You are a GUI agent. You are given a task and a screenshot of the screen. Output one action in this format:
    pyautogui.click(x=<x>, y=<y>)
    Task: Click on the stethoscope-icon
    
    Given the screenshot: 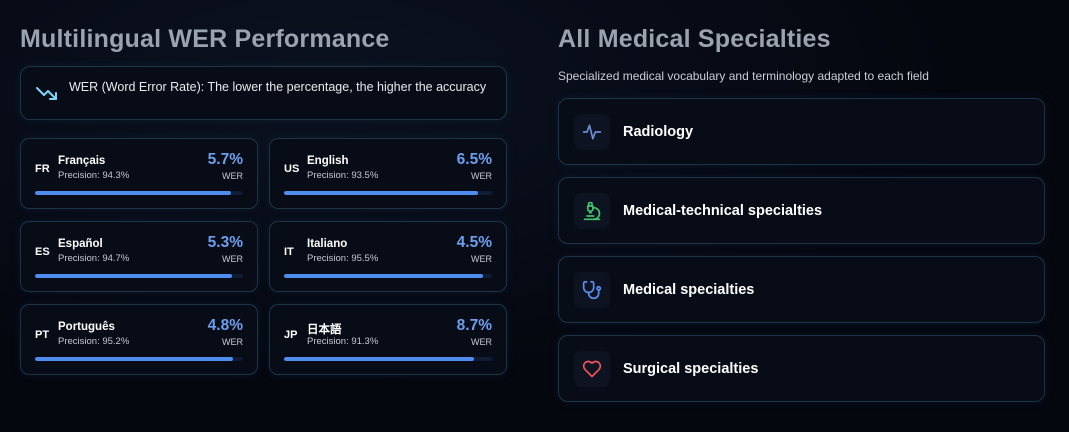 What is the action you would take?
    pyautogui.click(x=592, y=289)
    